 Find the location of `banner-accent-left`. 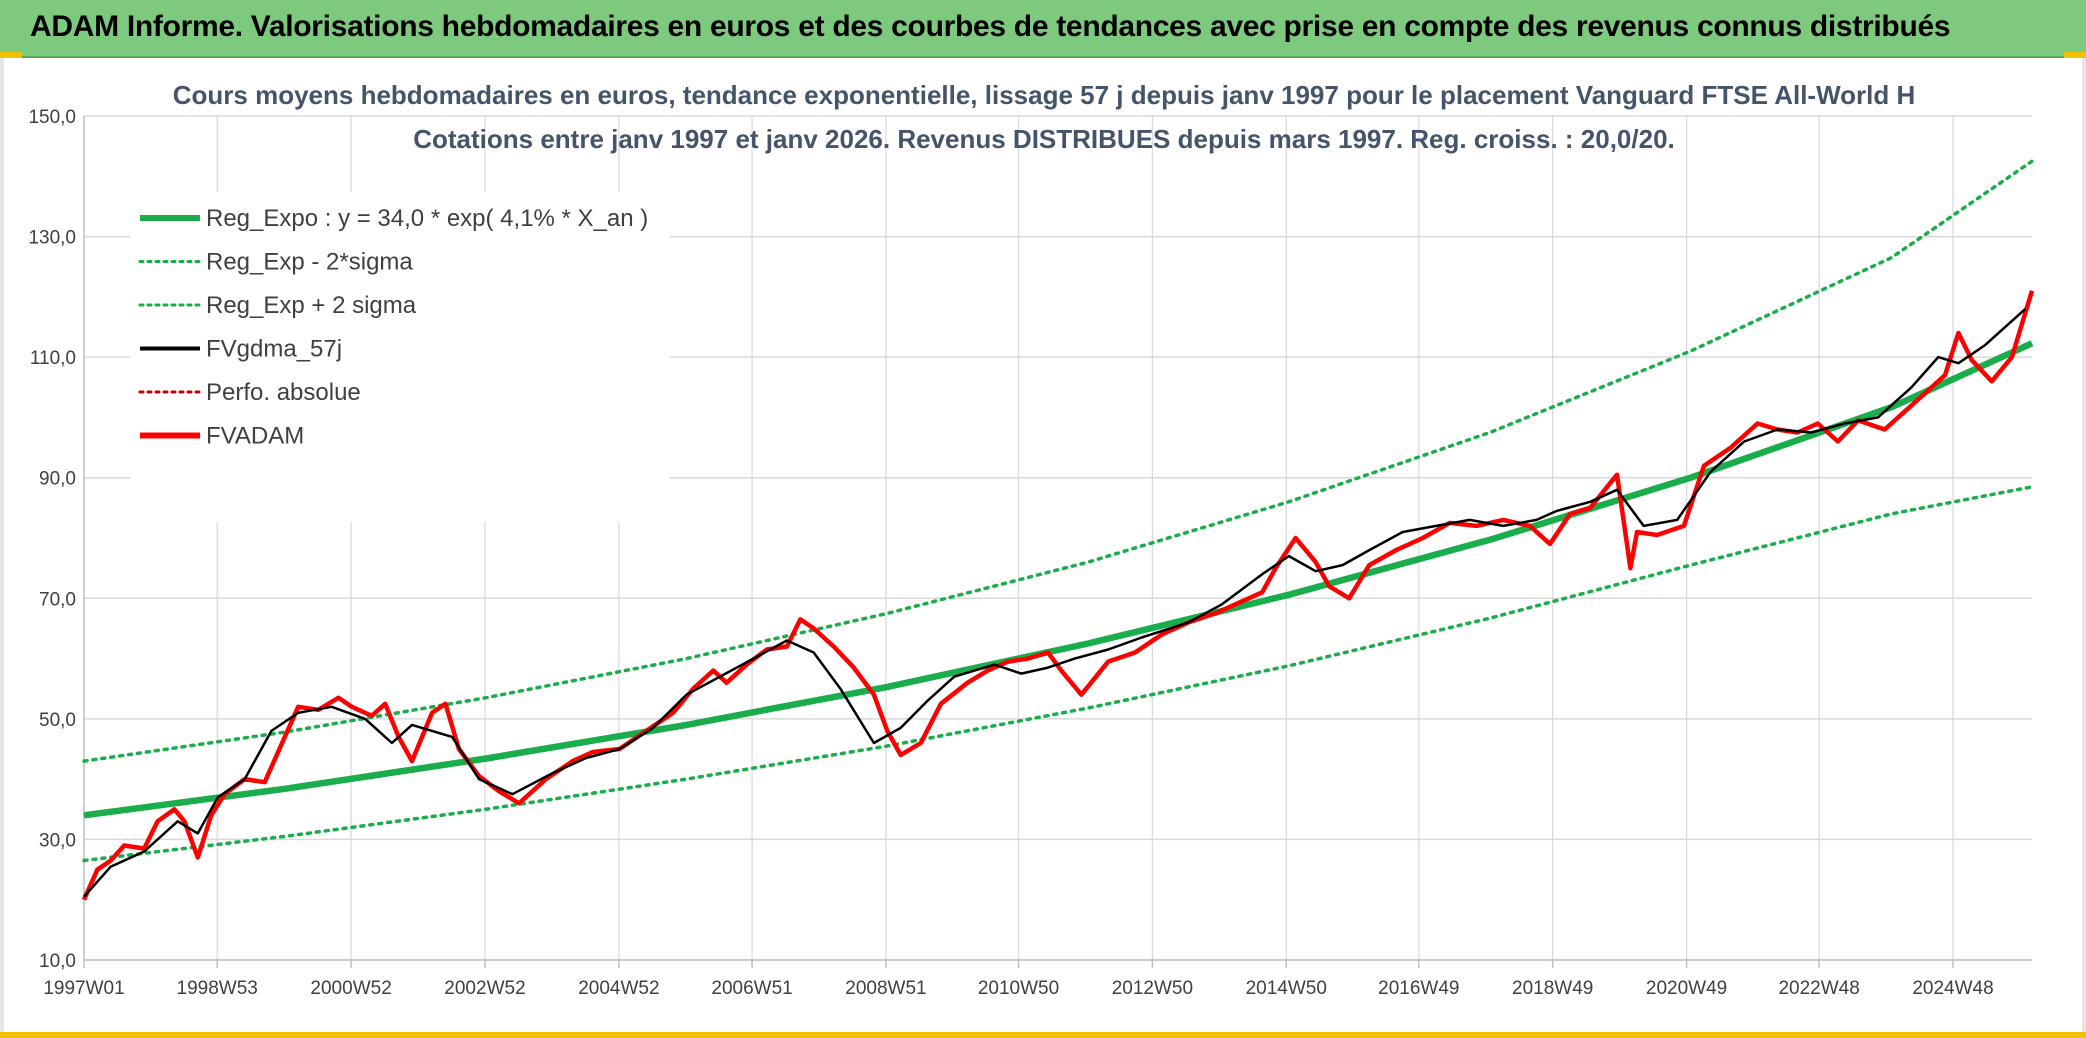

banner-accent-left is located at coordinates (11, 55).